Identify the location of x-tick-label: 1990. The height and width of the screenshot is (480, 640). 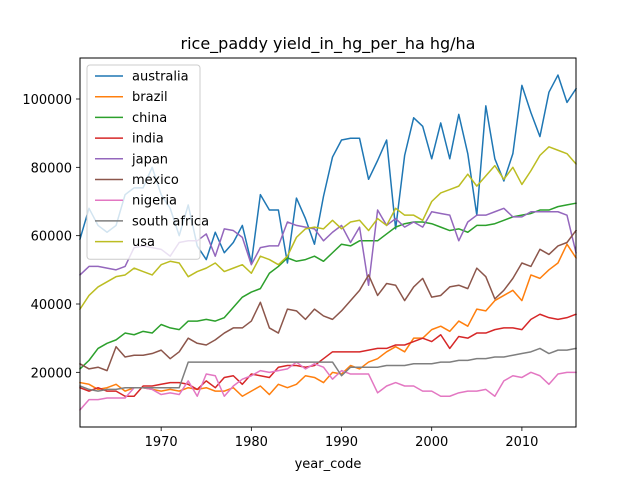
(341, 442).